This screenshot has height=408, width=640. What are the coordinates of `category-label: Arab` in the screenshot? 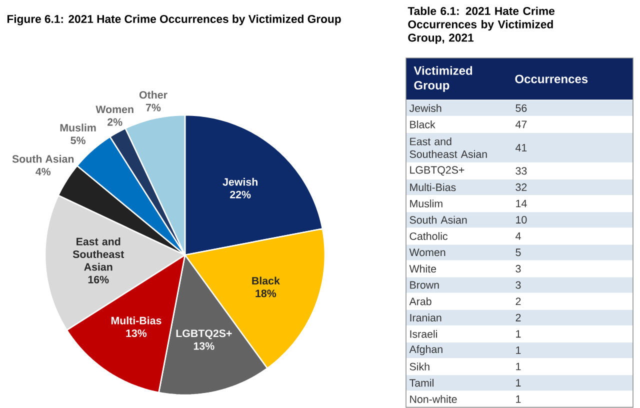 It's located at (420, 301).